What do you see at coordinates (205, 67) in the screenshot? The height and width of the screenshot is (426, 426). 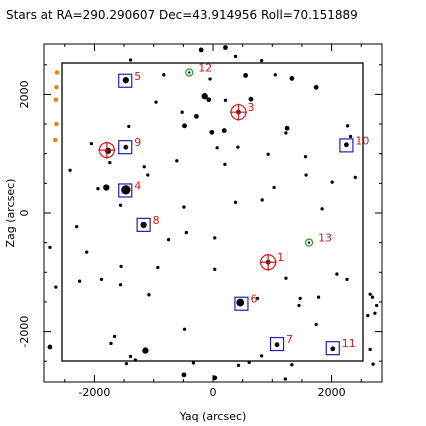 I see `fid-light-label: 12` at bounding box center [205, 67].